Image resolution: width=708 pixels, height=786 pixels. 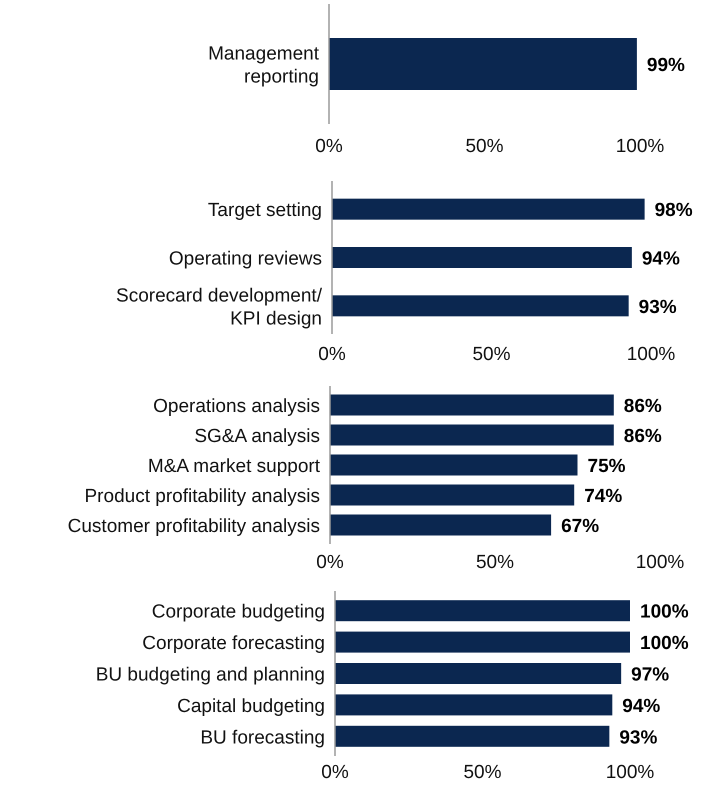 I want to click on y-tick-label: Corporate forecasting, so click(x=233, y=643).